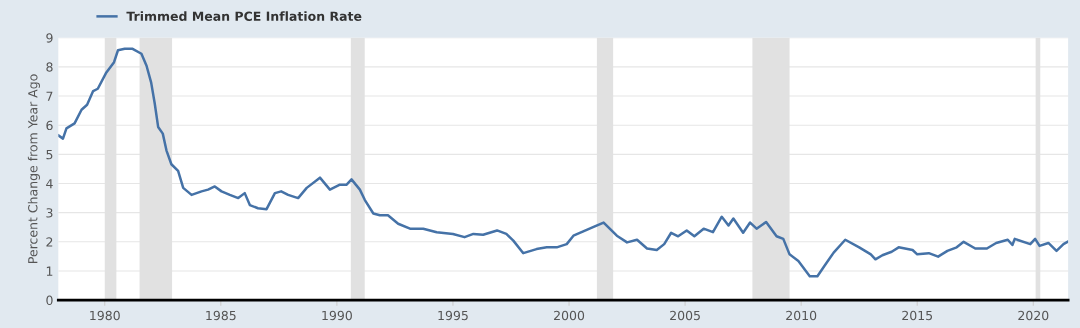 Image resolution: width=1080 pixels, height=328 pixels. What do you see at coordinates (49, 184) in the screenshot?
I see `y-tick-label: 4` at bounding box center [49, 184].